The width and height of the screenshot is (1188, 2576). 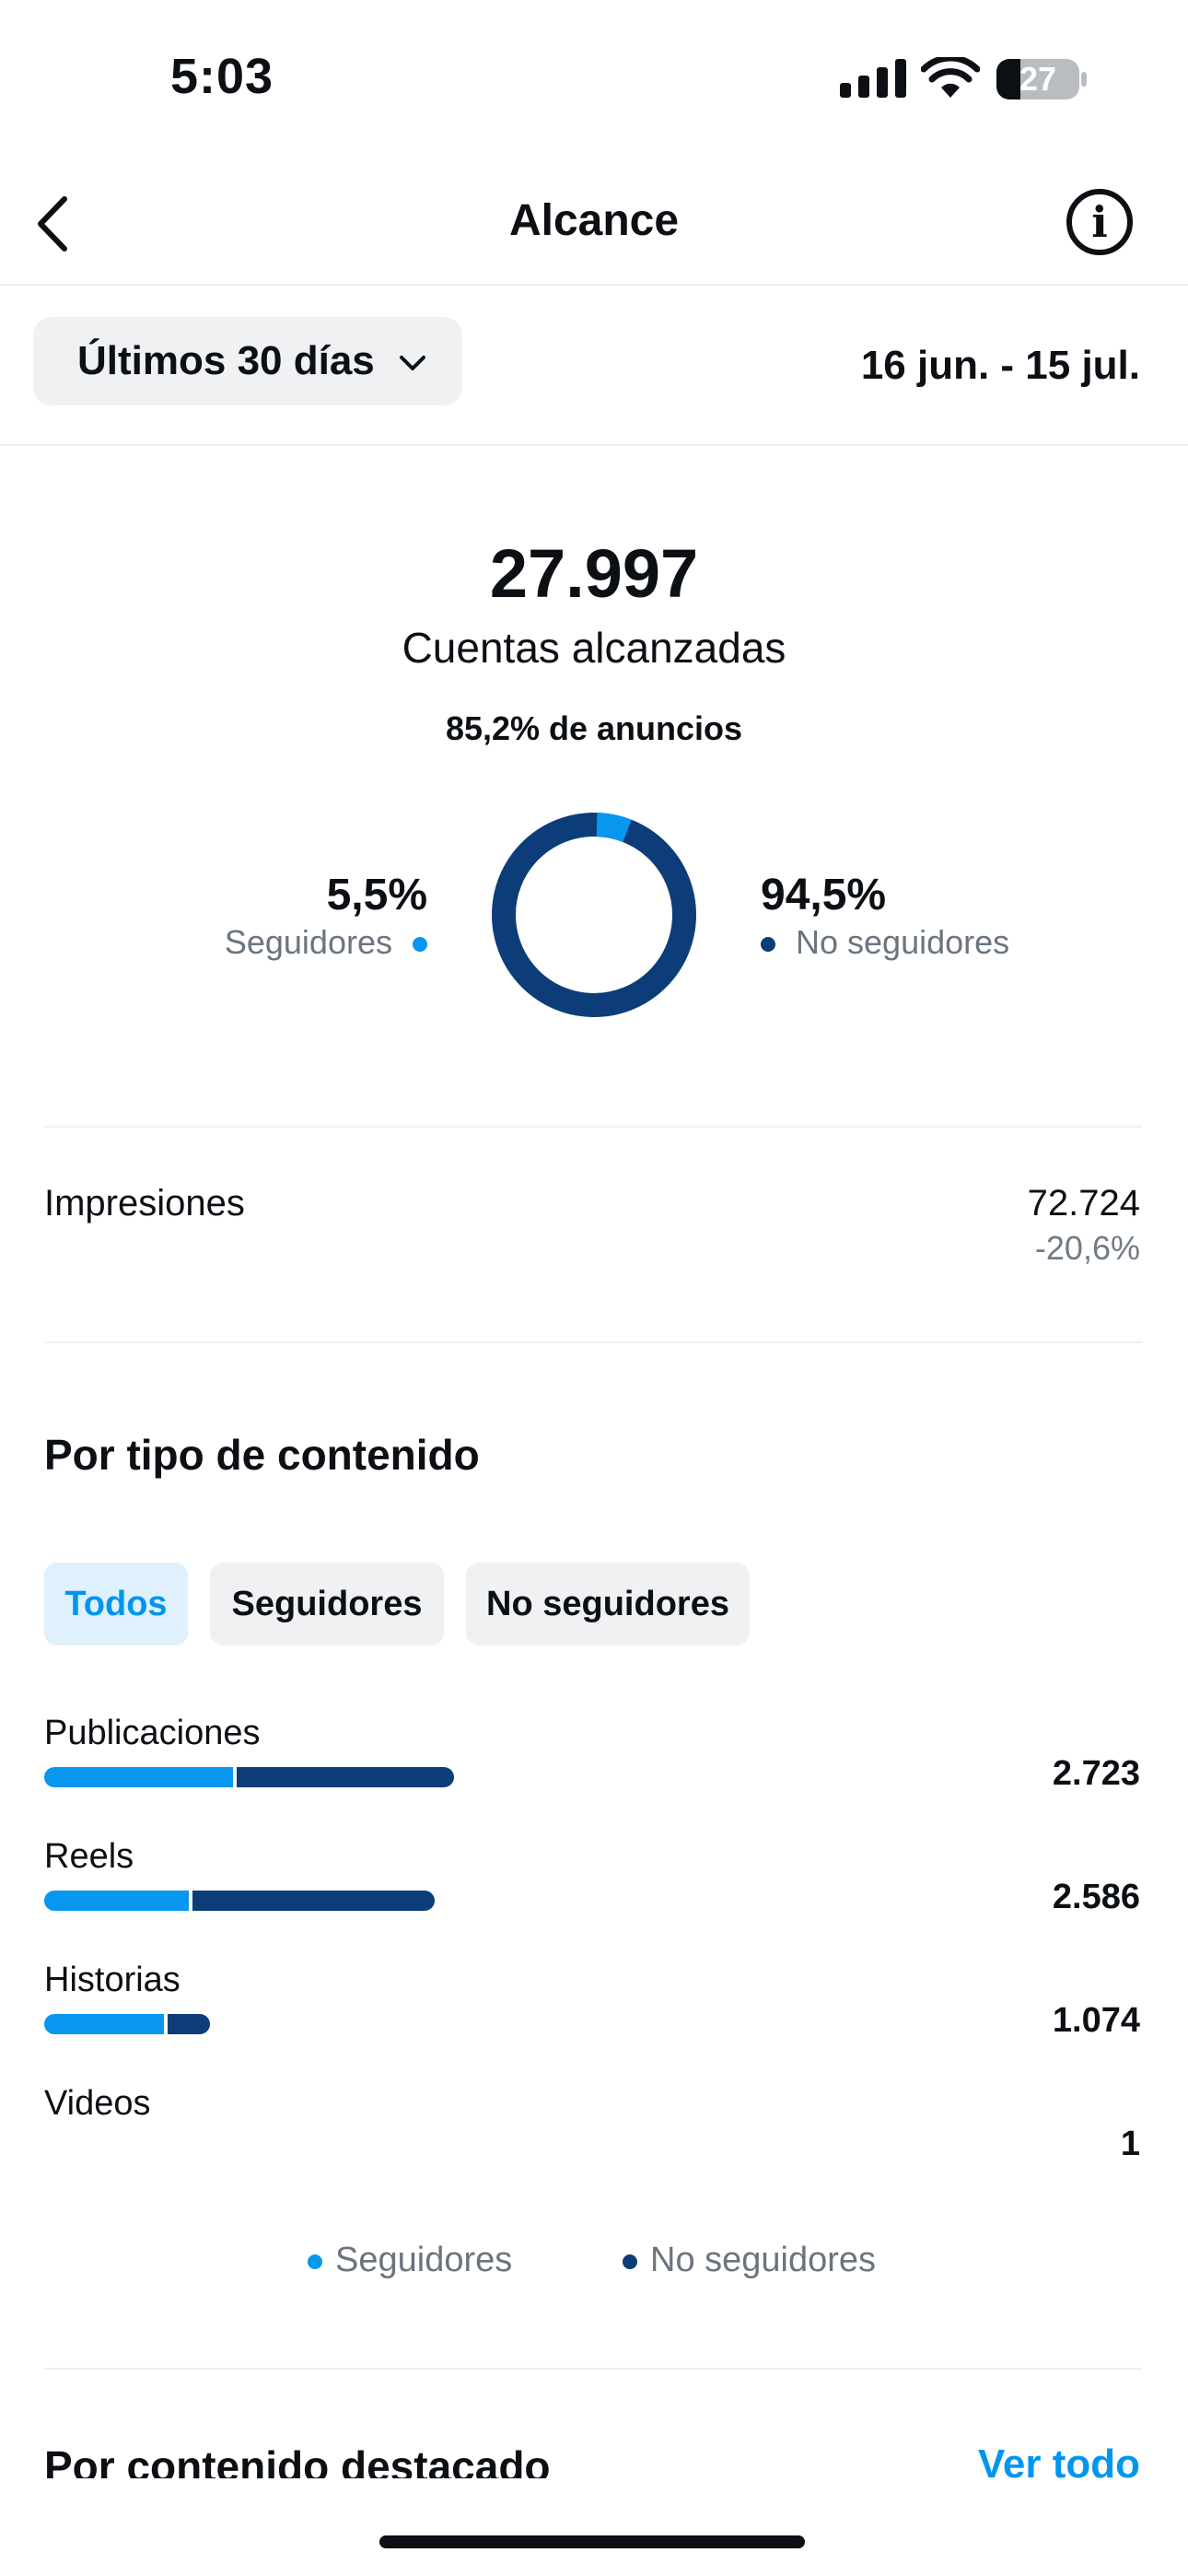 What do you see at coordinates (97, 2103) in the screenshot?
I see `content-row-label: Videos` at bounding box center [97, 2103].